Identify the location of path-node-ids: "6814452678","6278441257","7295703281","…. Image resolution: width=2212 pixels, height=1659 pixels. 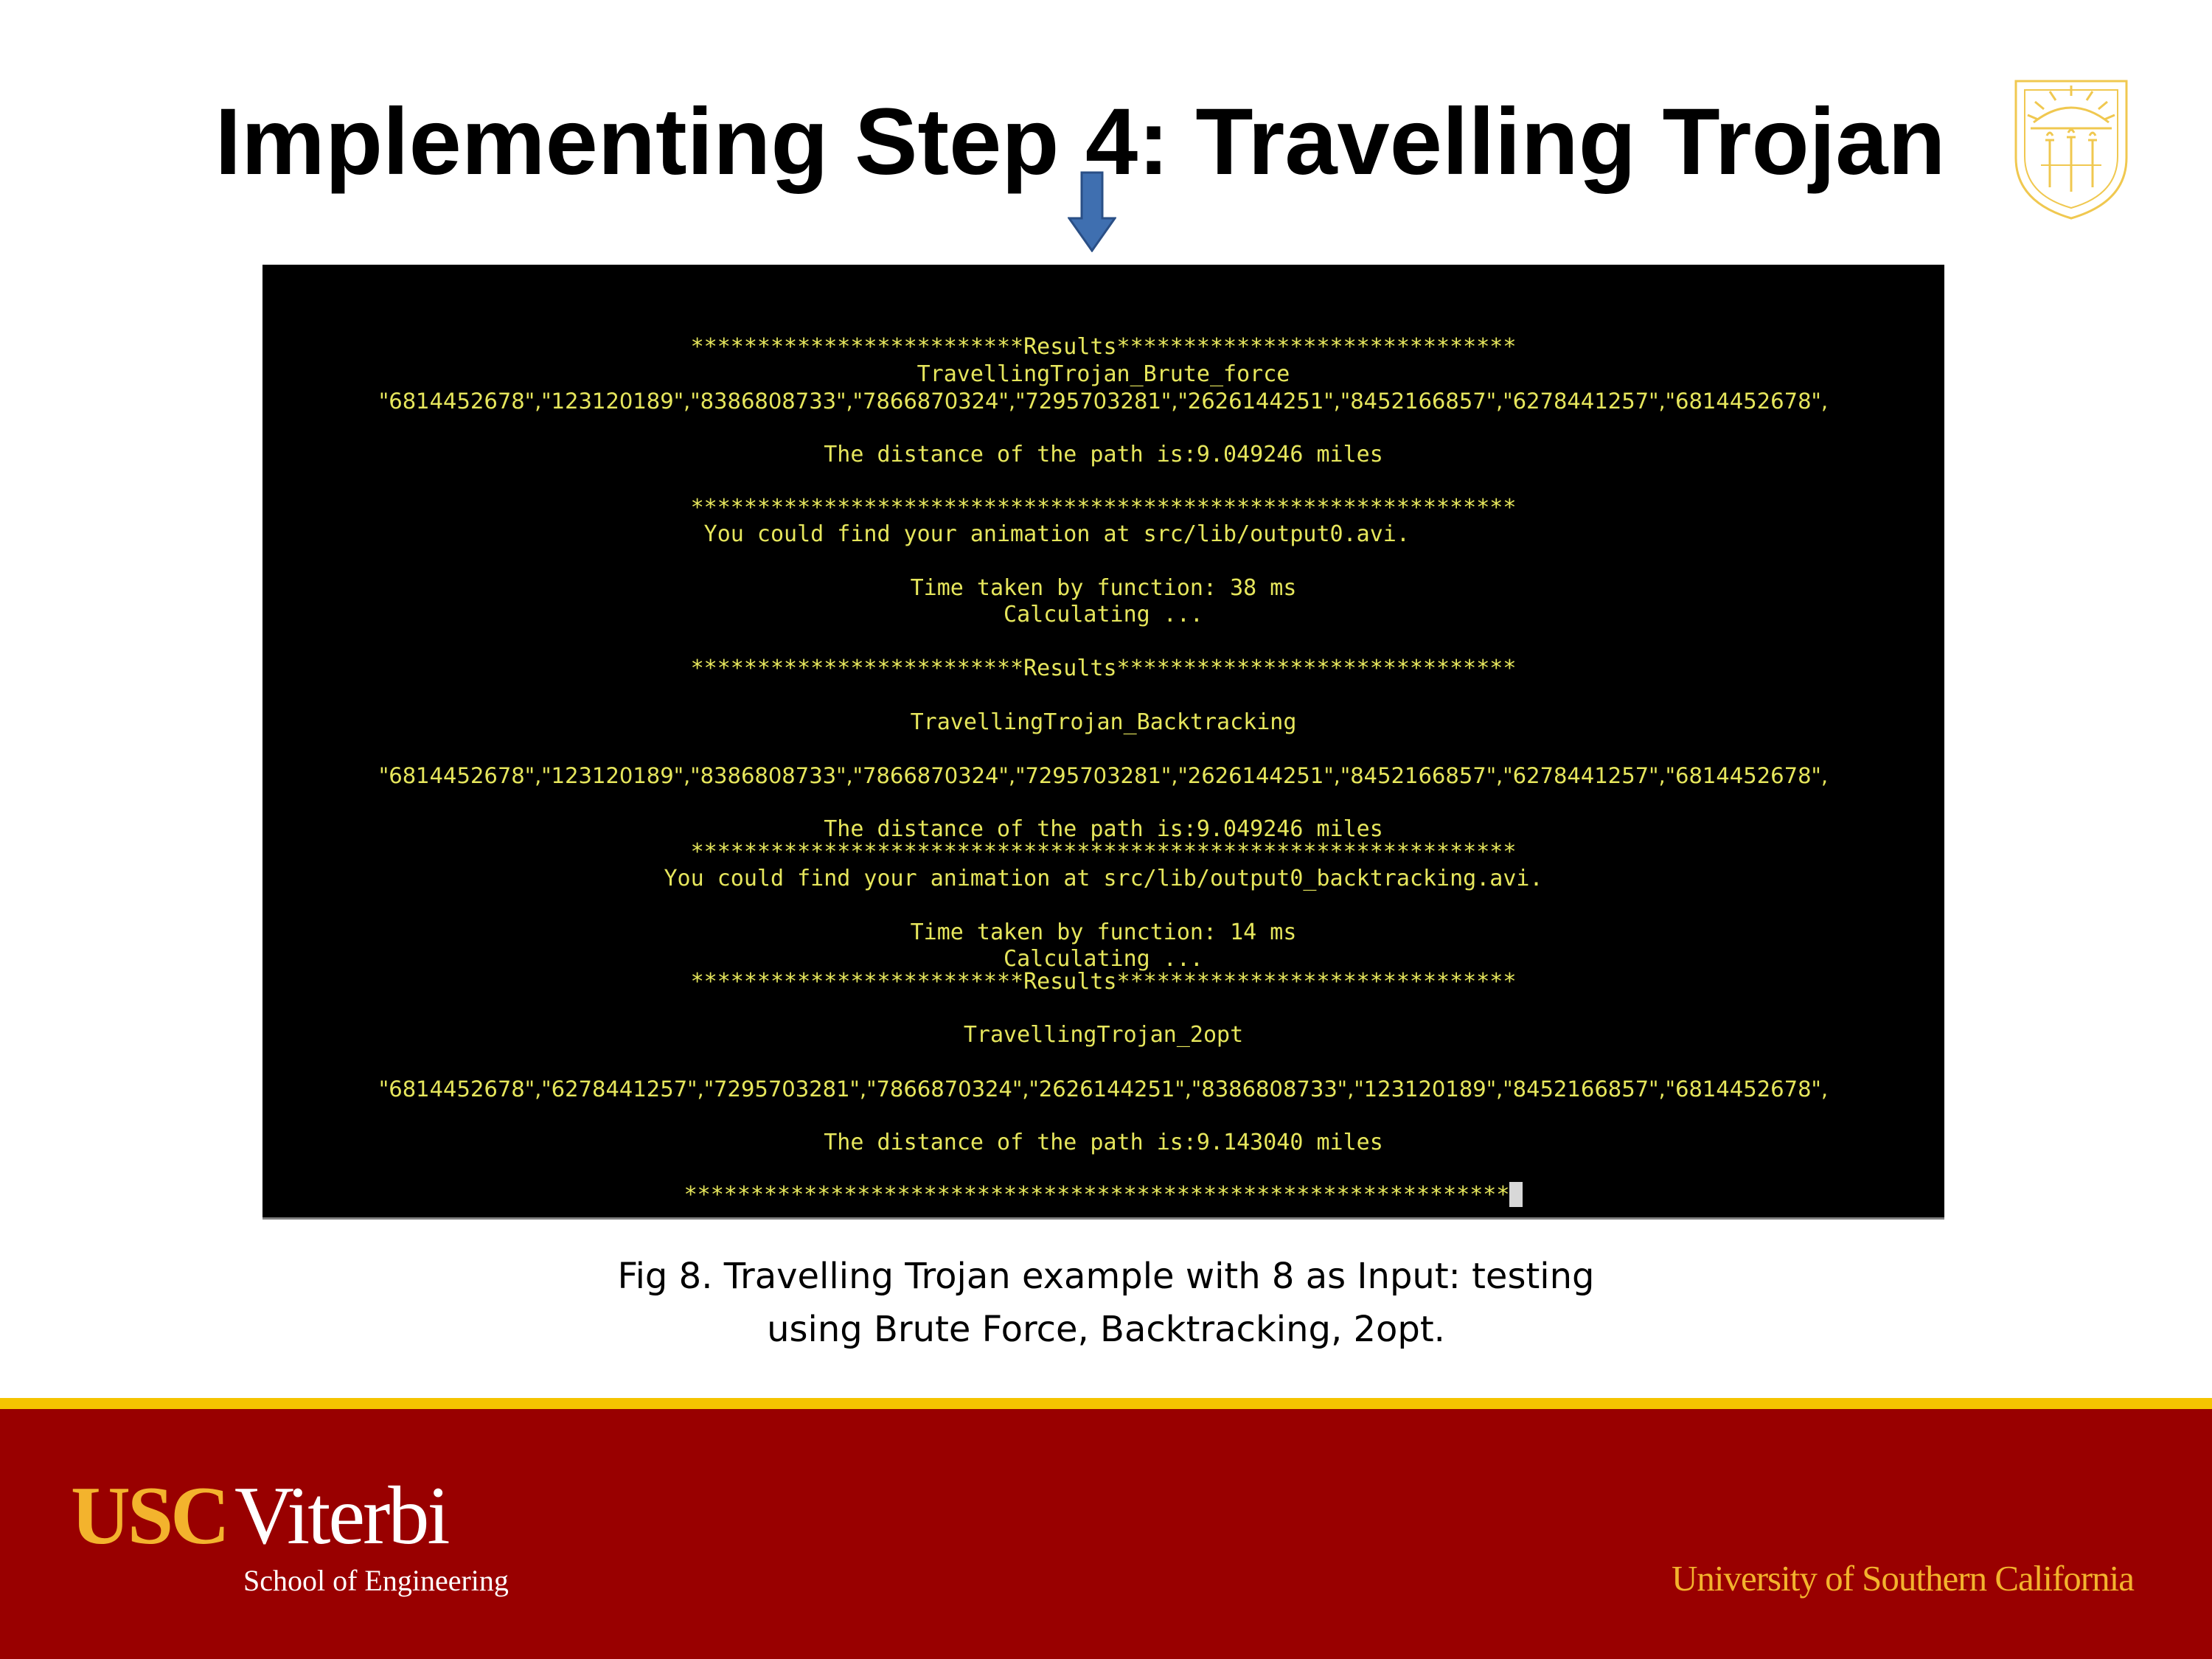
(1103, 1089).